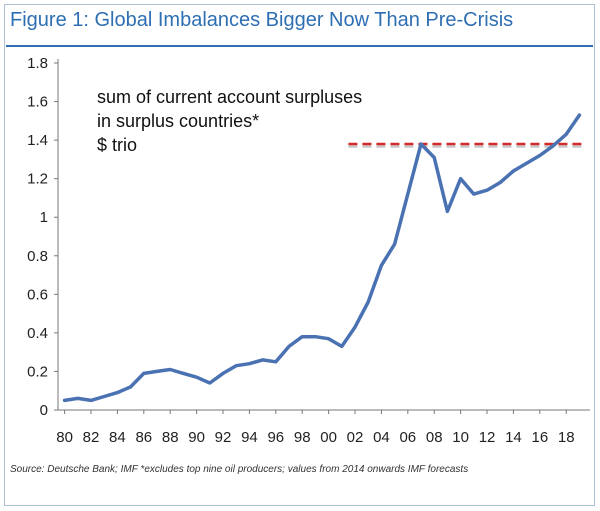 This screenshot has width=600, height=511. Describe the element at coordinates (44, 410) in the screenshot. I see `y-tick-label: 0` at that location.